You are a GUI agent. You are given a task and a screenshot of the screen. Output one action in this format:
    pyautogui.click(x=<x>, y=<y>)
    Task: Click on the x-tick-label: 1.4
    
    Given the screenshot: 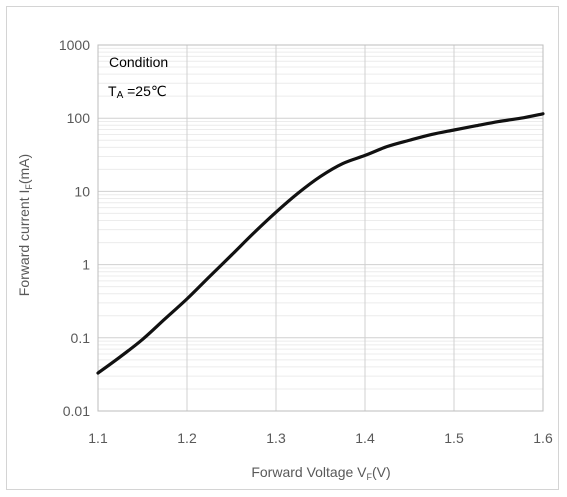 What is the action you would take?
    pyautogui.click(x=365, y=438)
    